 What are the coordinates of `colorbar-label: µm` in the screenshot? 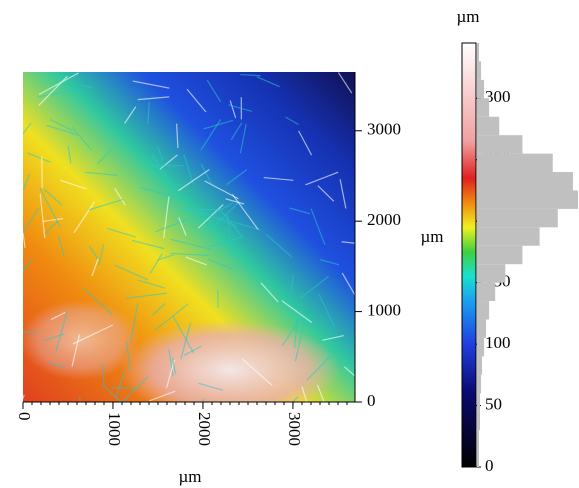 It's located at (467, 16).